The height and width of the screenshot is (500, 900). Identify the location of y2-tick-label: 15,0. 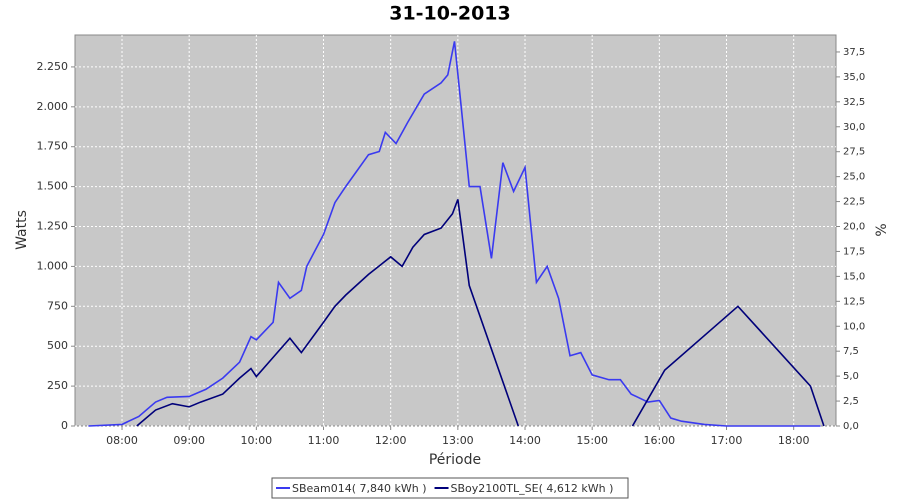
(854, 276).